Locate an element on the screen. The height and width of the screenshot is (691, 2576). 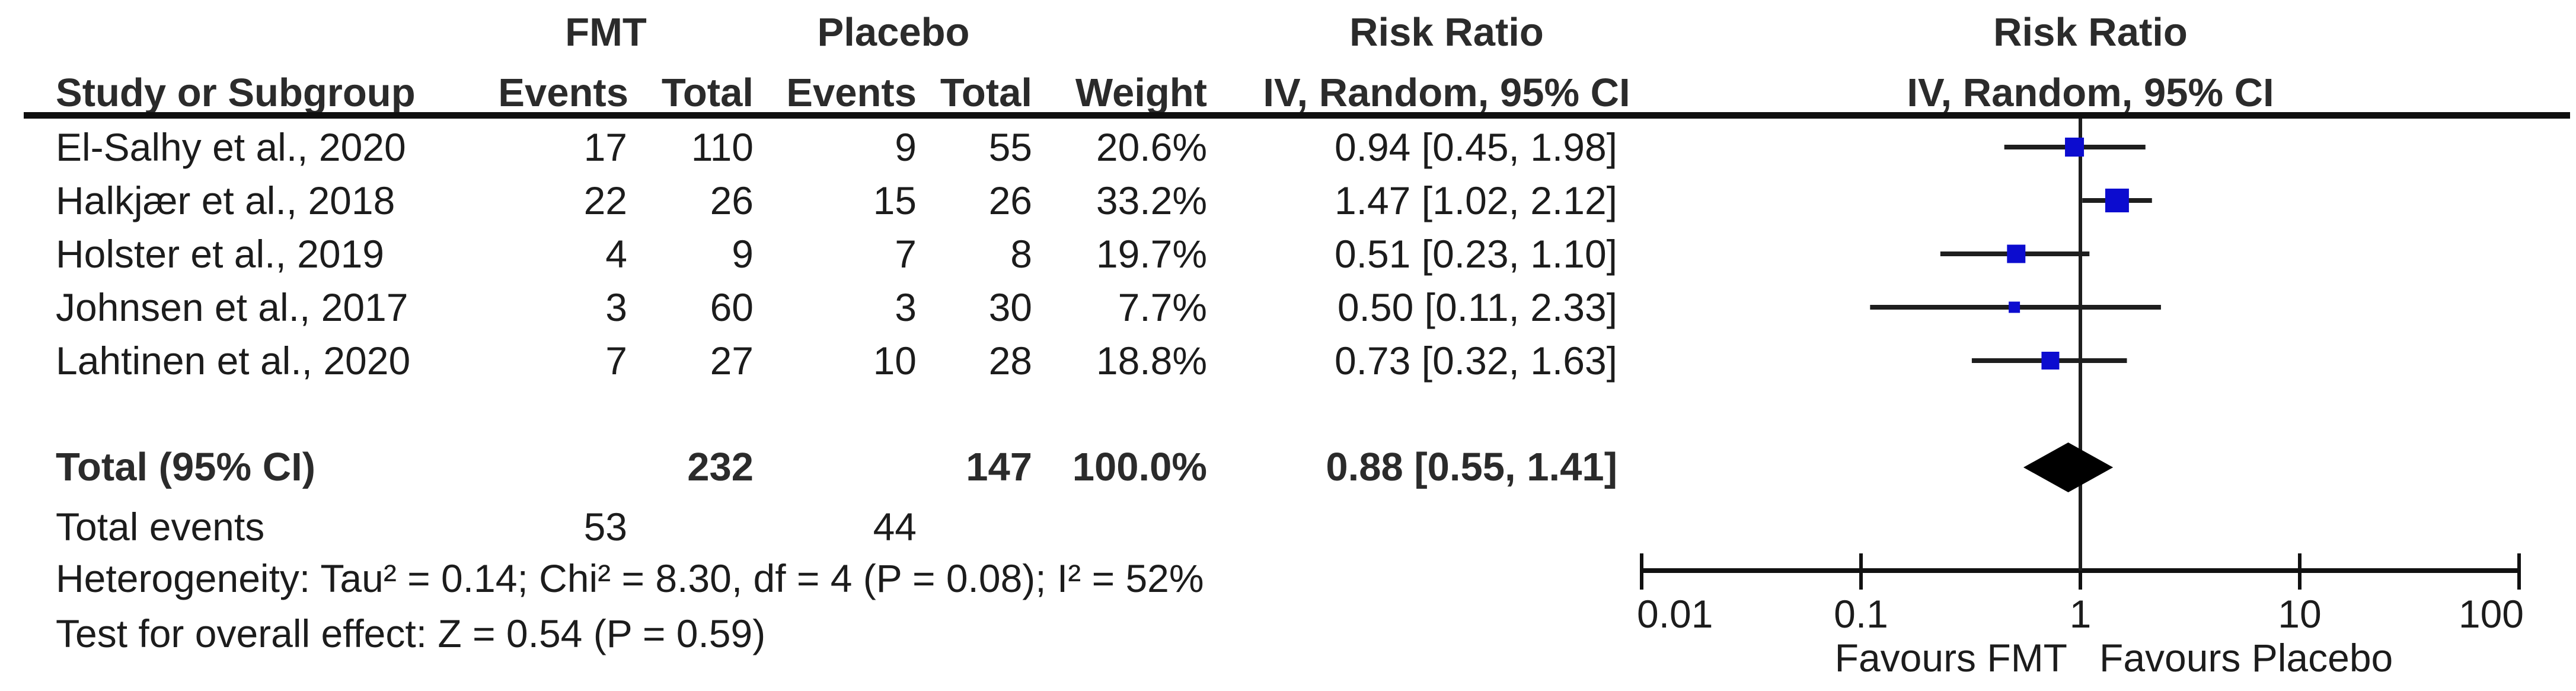
placebo-events-value: 15 is located at coordinates (895, 200).